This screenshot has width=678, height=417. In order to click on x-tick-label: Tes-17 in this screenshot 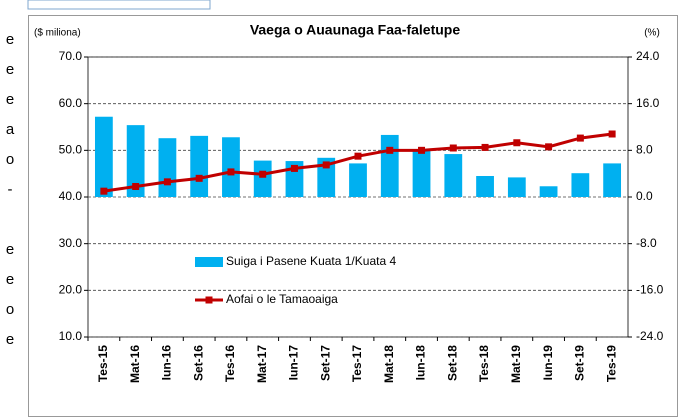, I will do `click(357, 363)`.